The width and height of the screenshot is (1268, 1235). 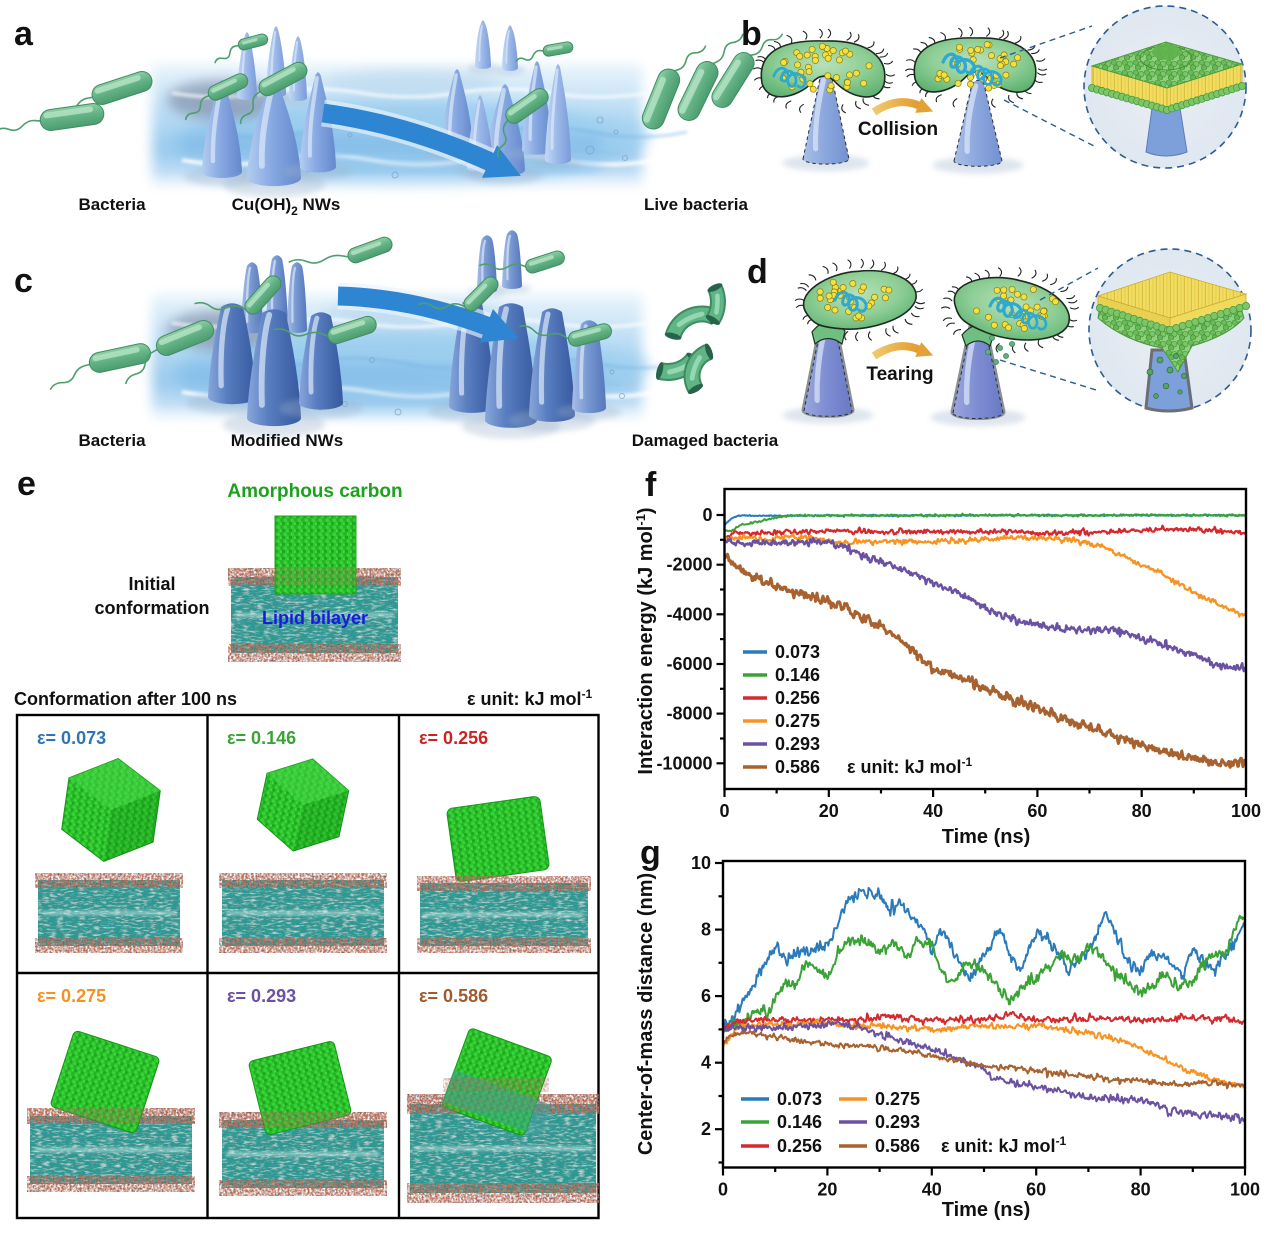 What do you see at coordinates (705, 440) in the screenshot?
I see `svg-text: Damaged bacteria` at bounding box center [705, 440].